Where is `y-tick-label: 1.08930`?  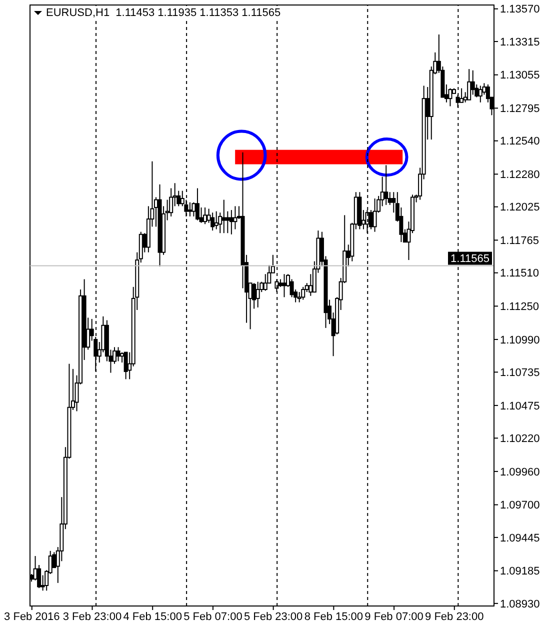 y-tick-label: 1.08930 is located at coordinates (520, 604).